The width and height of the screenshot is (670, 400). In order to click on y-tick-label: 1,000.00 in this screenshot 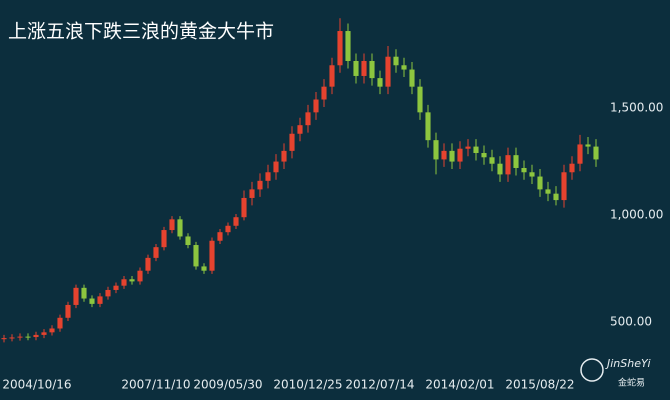, I will do `click(636, 215)`.